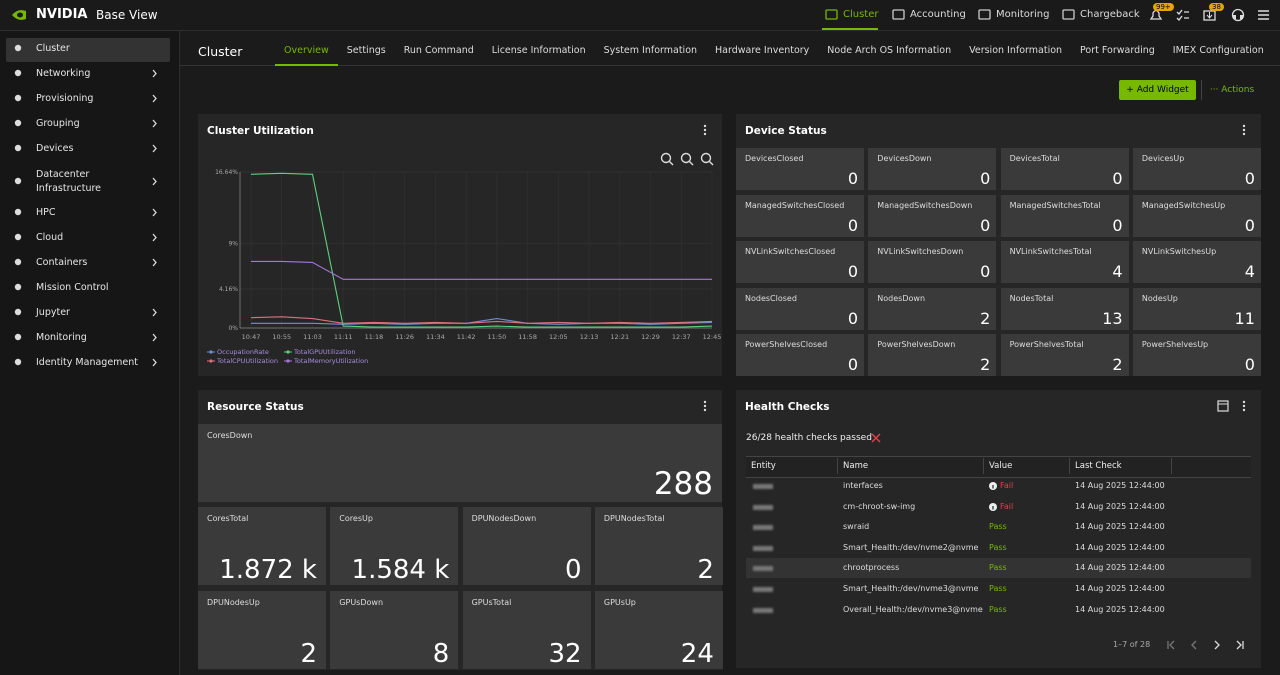 This screenshot has width=1280, height=675. I want to click on status-tile: NodesTotal13, so click(1065, 309).